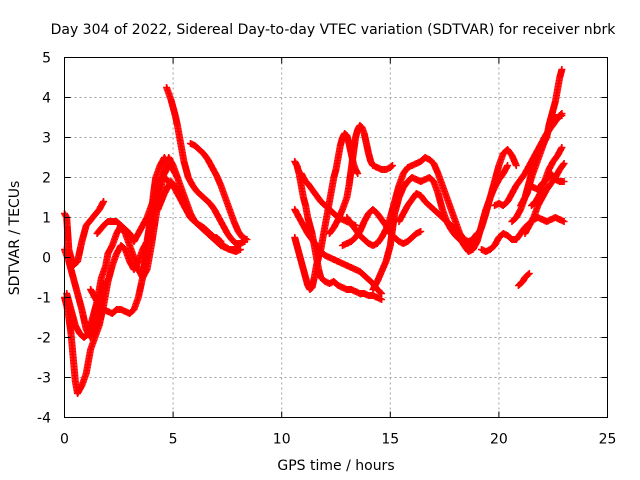 The image size is (640, 480). Describe the element at coordinates (44, 419) in the screenshot. I see `y-tick-label: -4` at that location.